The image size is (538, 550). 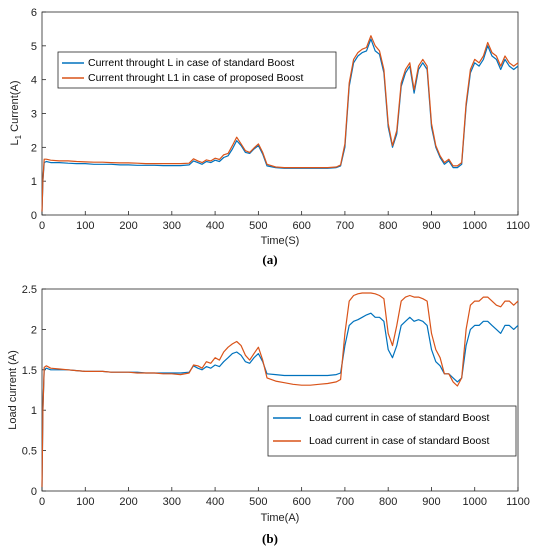 What do you see at coordinates (215, 502) in the screenshot?
I see `x-tick-label-b-4: 400` at bounding box center [215, 502].